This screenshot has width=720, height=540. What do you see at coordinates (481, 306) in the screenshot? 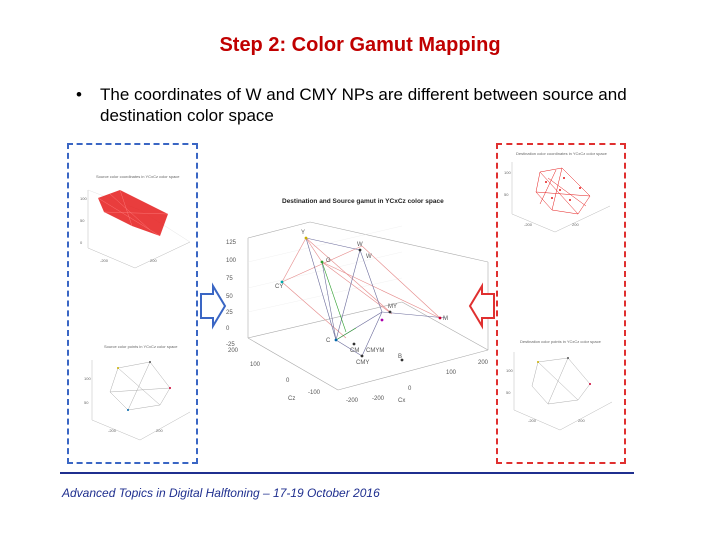
I see `left-arrow-icon` at bounding box center [481, 306].